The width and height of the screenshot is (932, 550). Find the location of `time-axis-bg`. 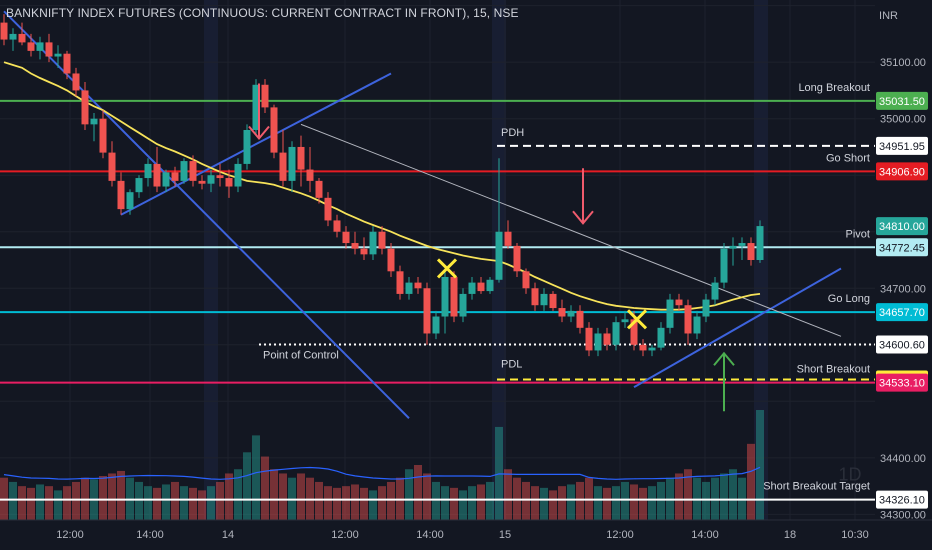

time-axis-bg is located at coordinates (466, 535).